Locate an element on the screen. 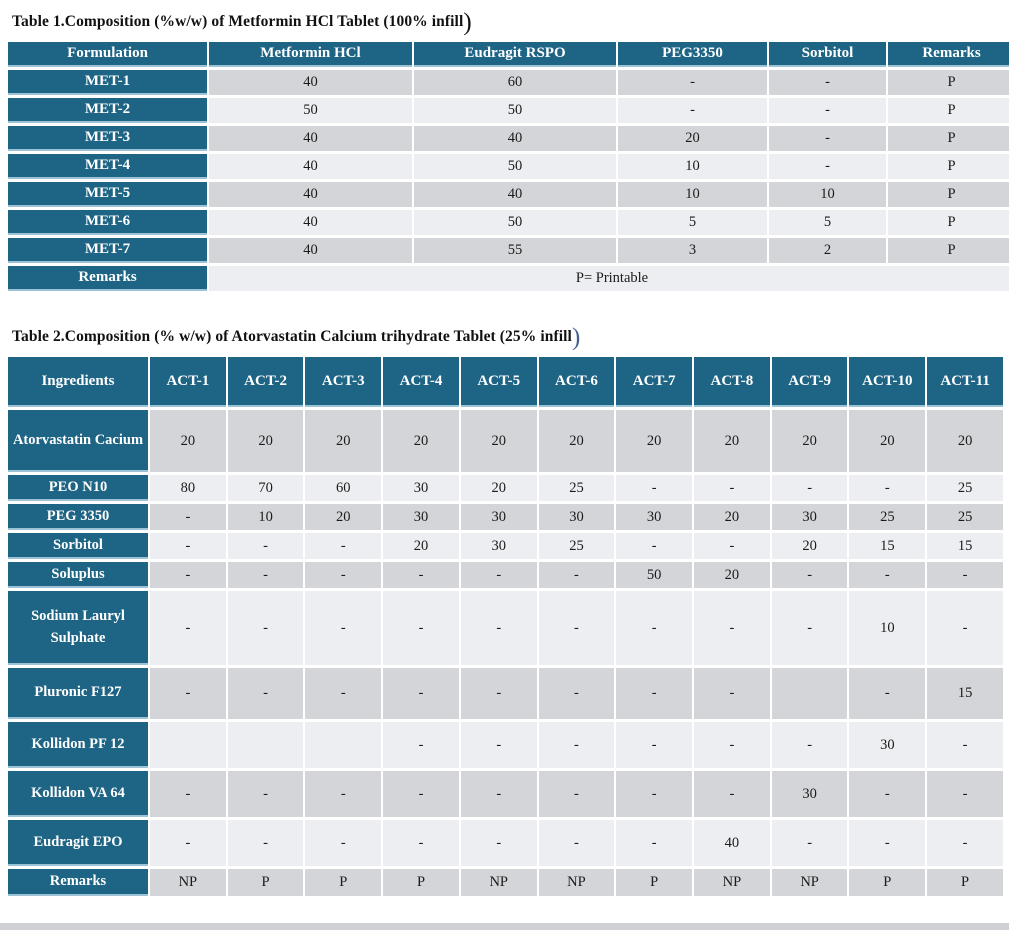 This screenshot has width=1009, height=930. row-header: PEO N10 is located at coordinates (78, 488).